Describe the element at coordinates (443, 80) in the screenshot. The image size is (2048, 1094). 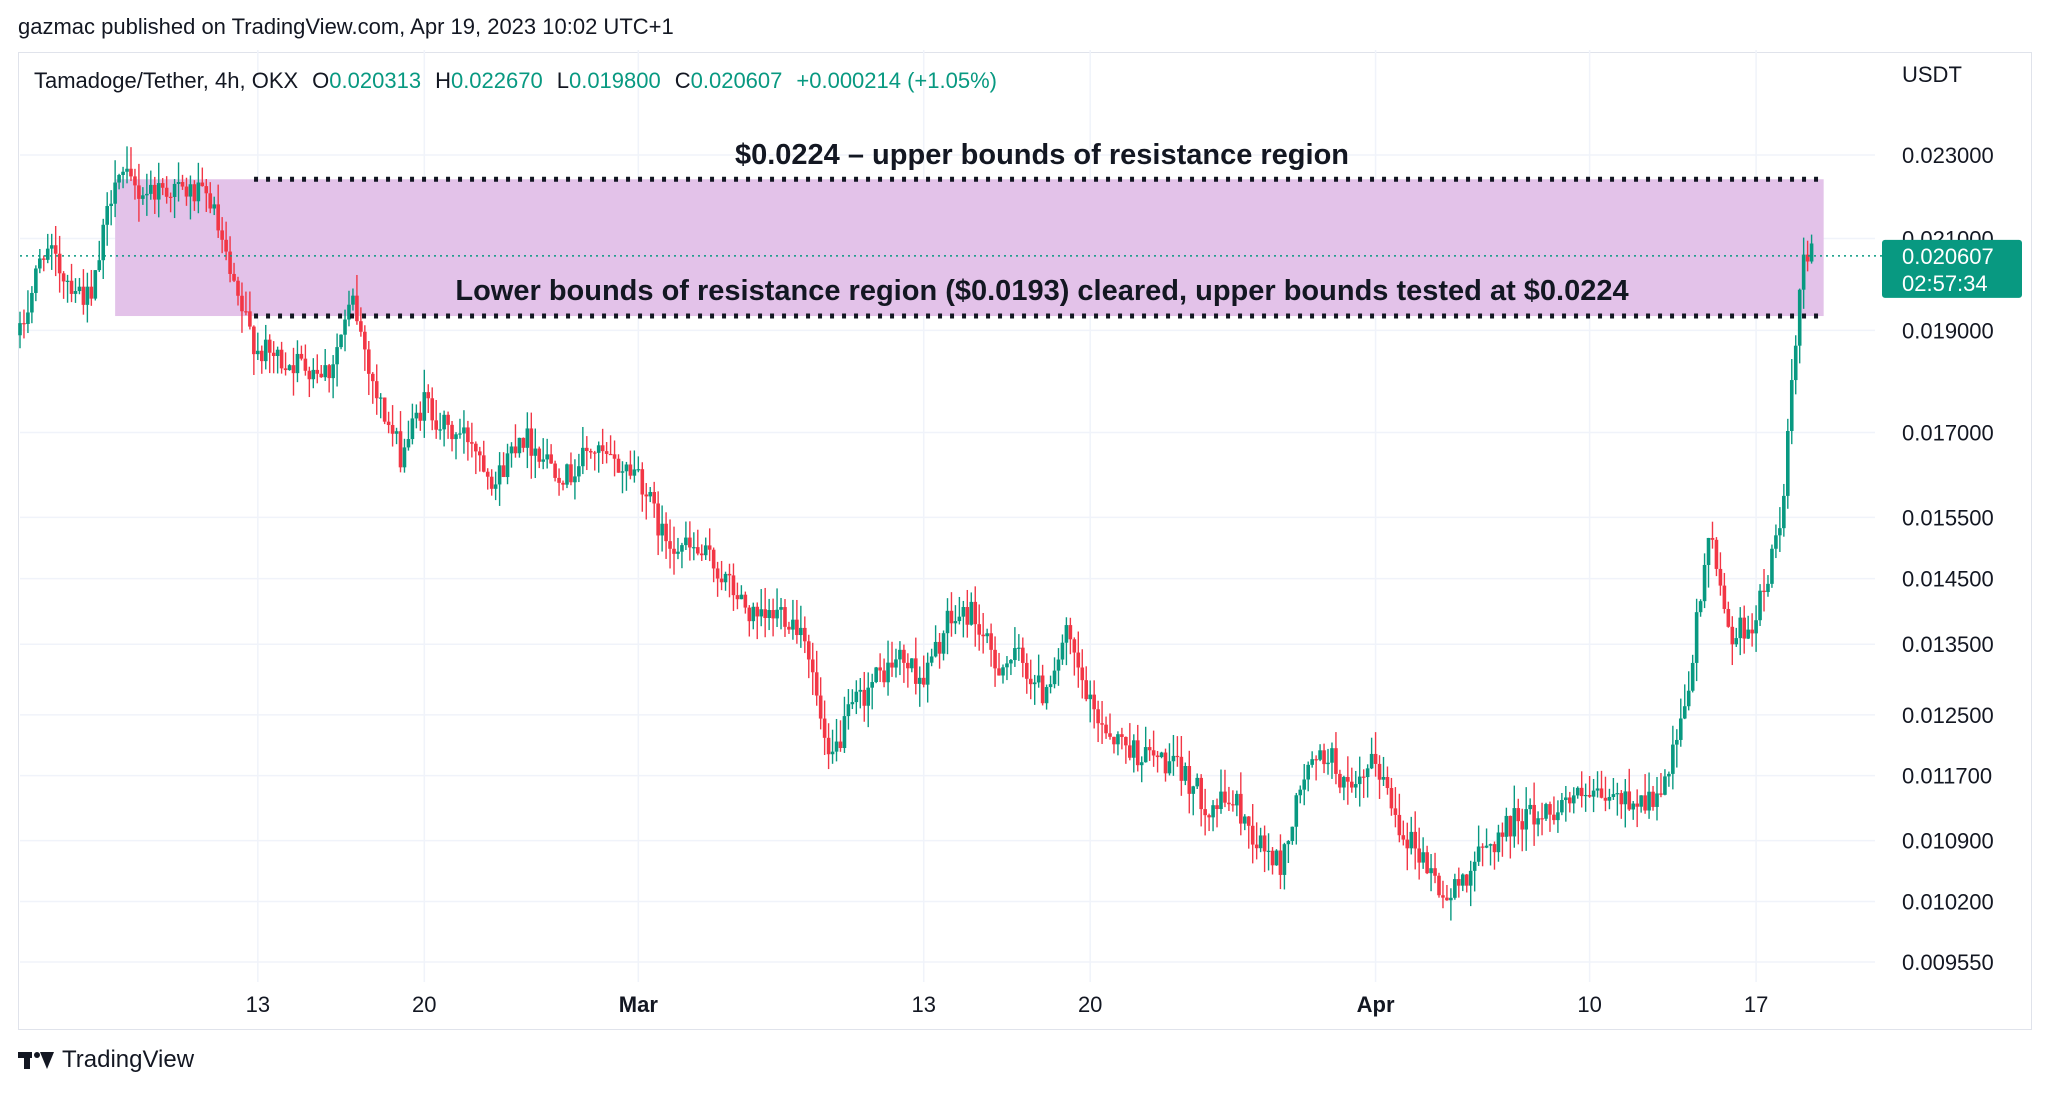
I see `high-label: H` at that location.